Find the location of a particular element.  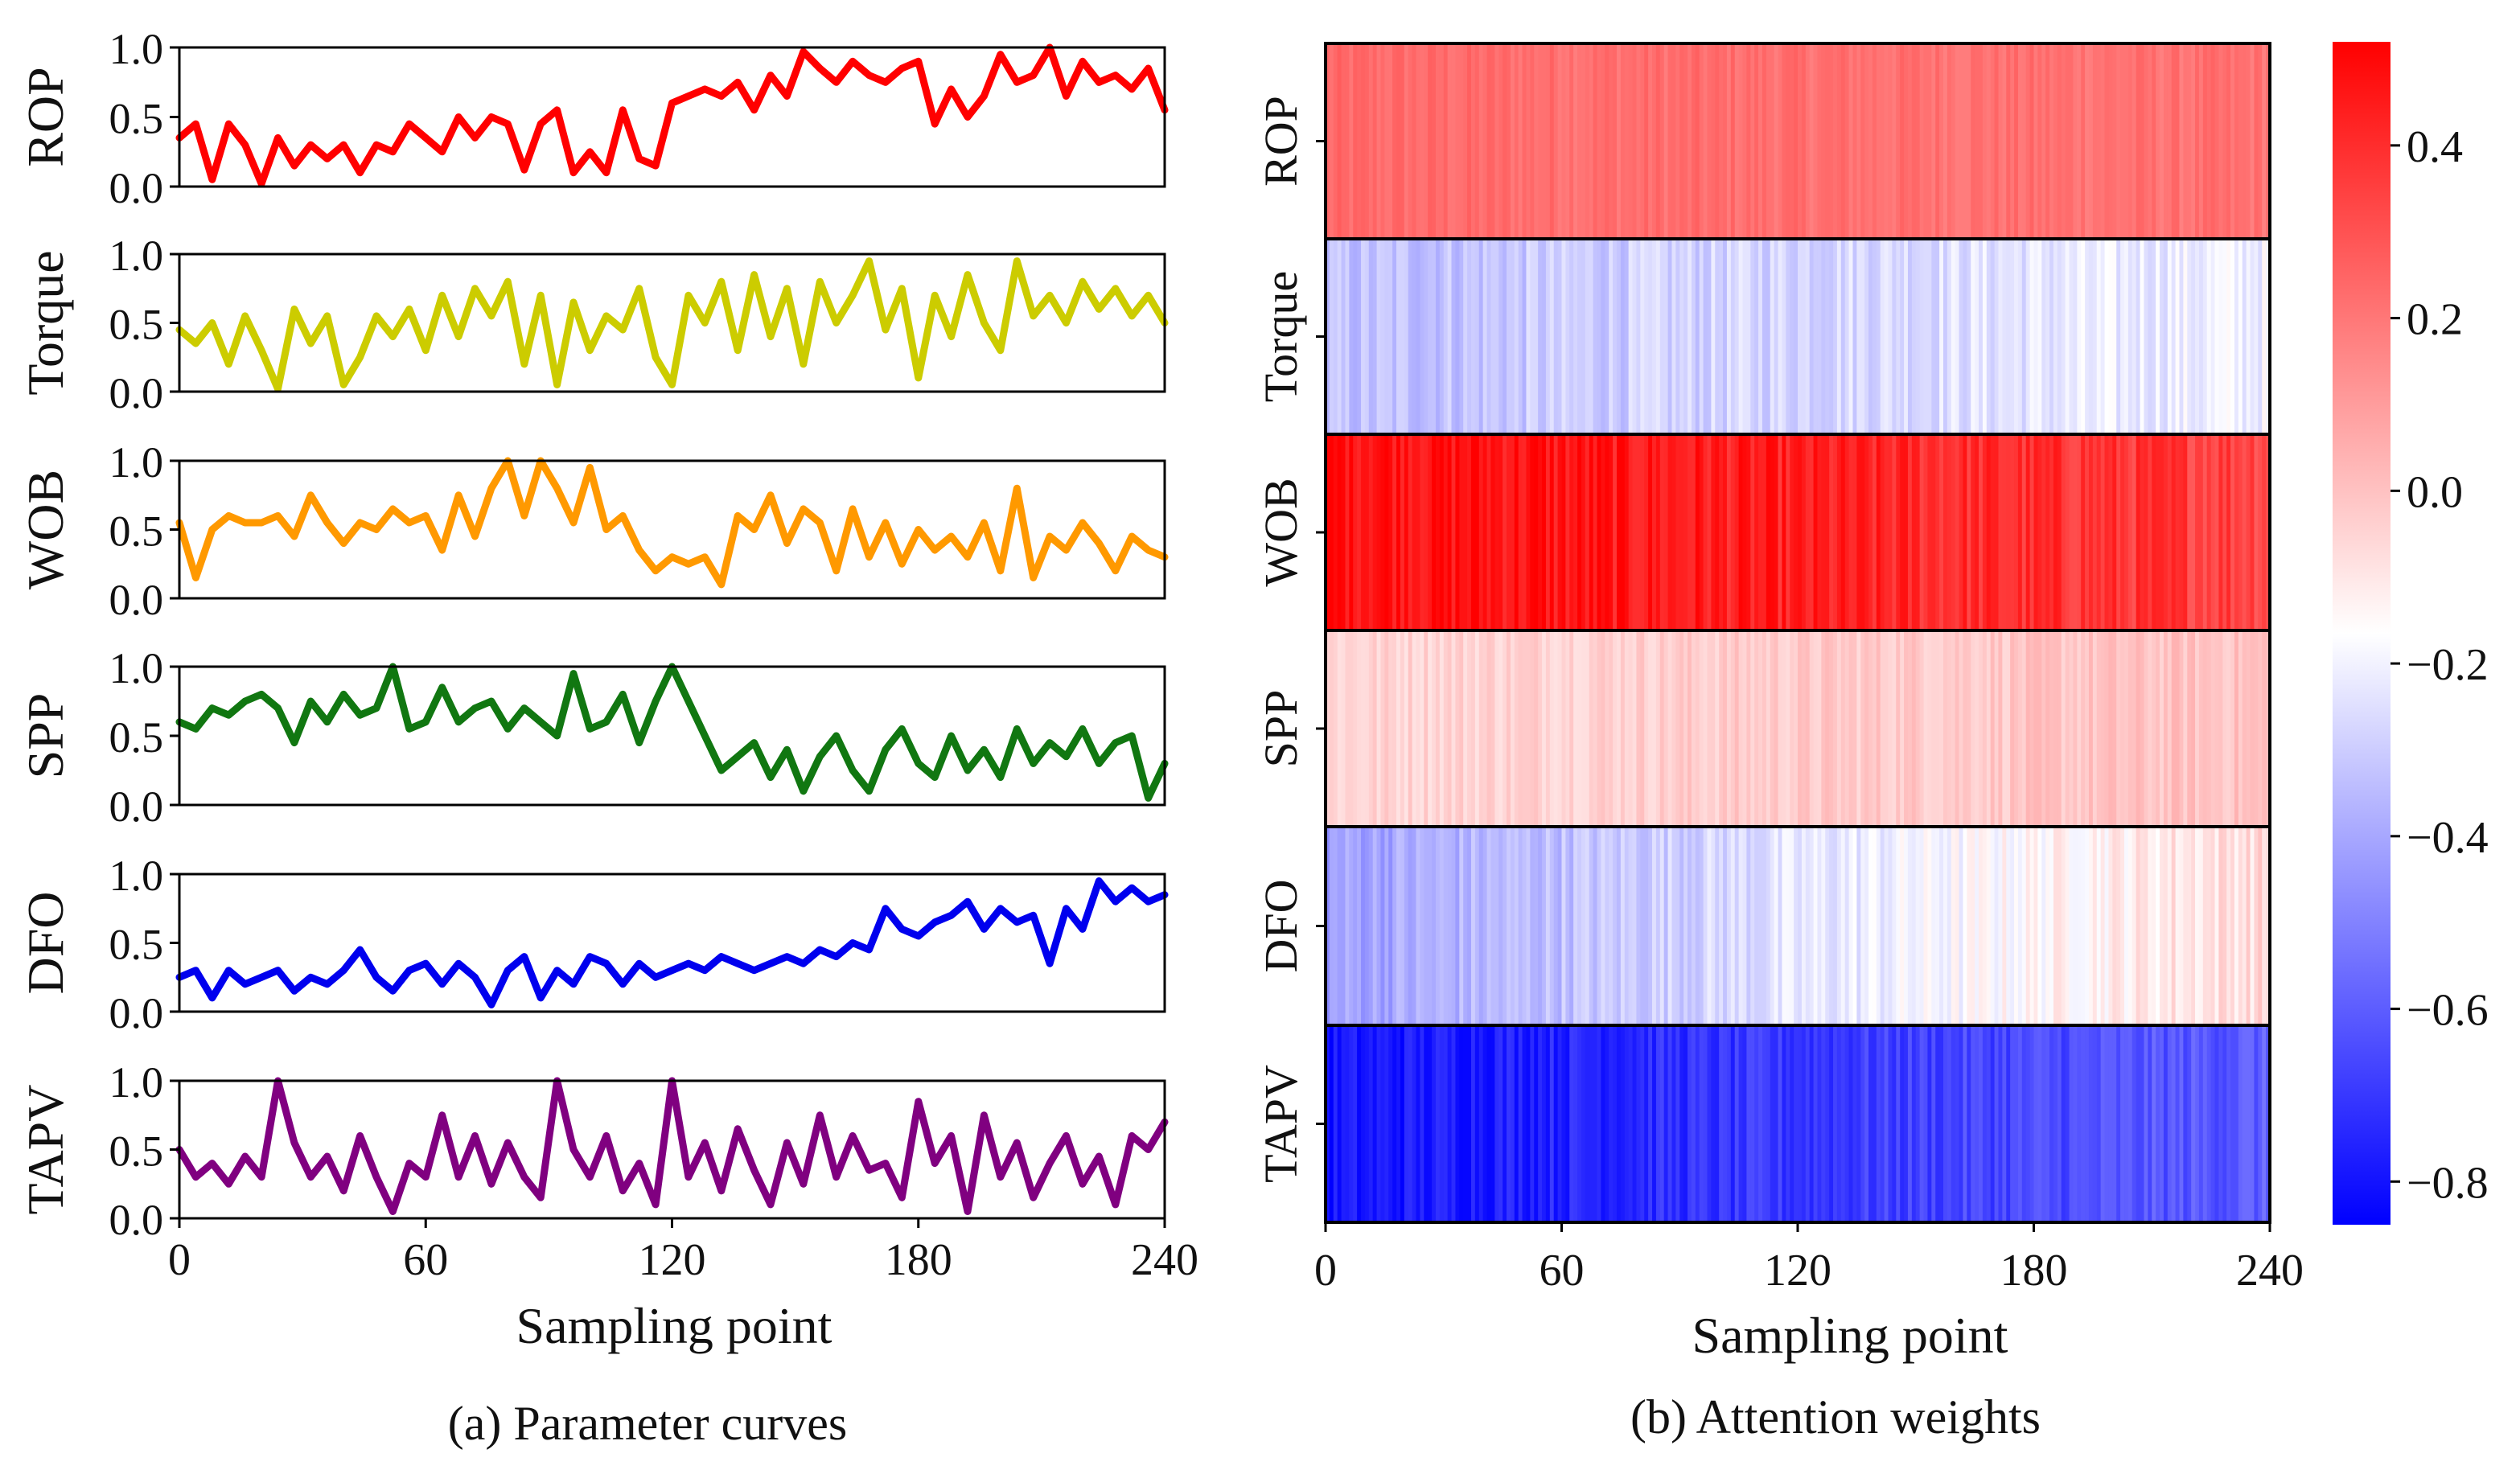

x-tick-label: 180 is located at coordinates (2034, 1270).